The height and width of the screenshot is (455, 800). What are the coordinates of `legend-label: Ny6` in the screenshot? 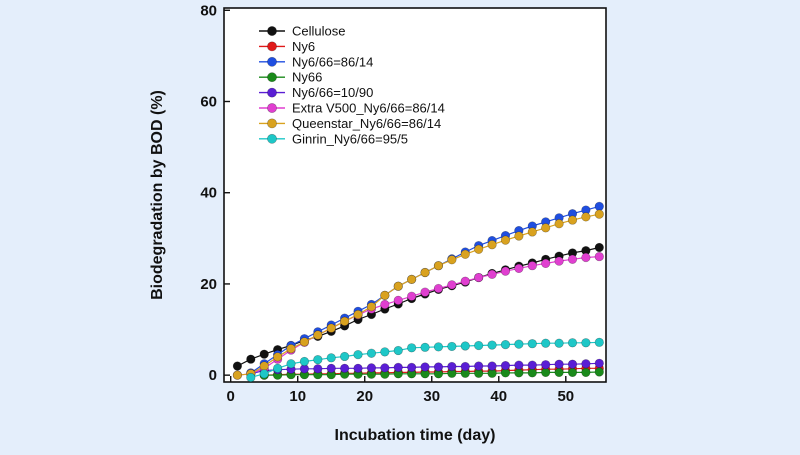 It's located at (303, 46).